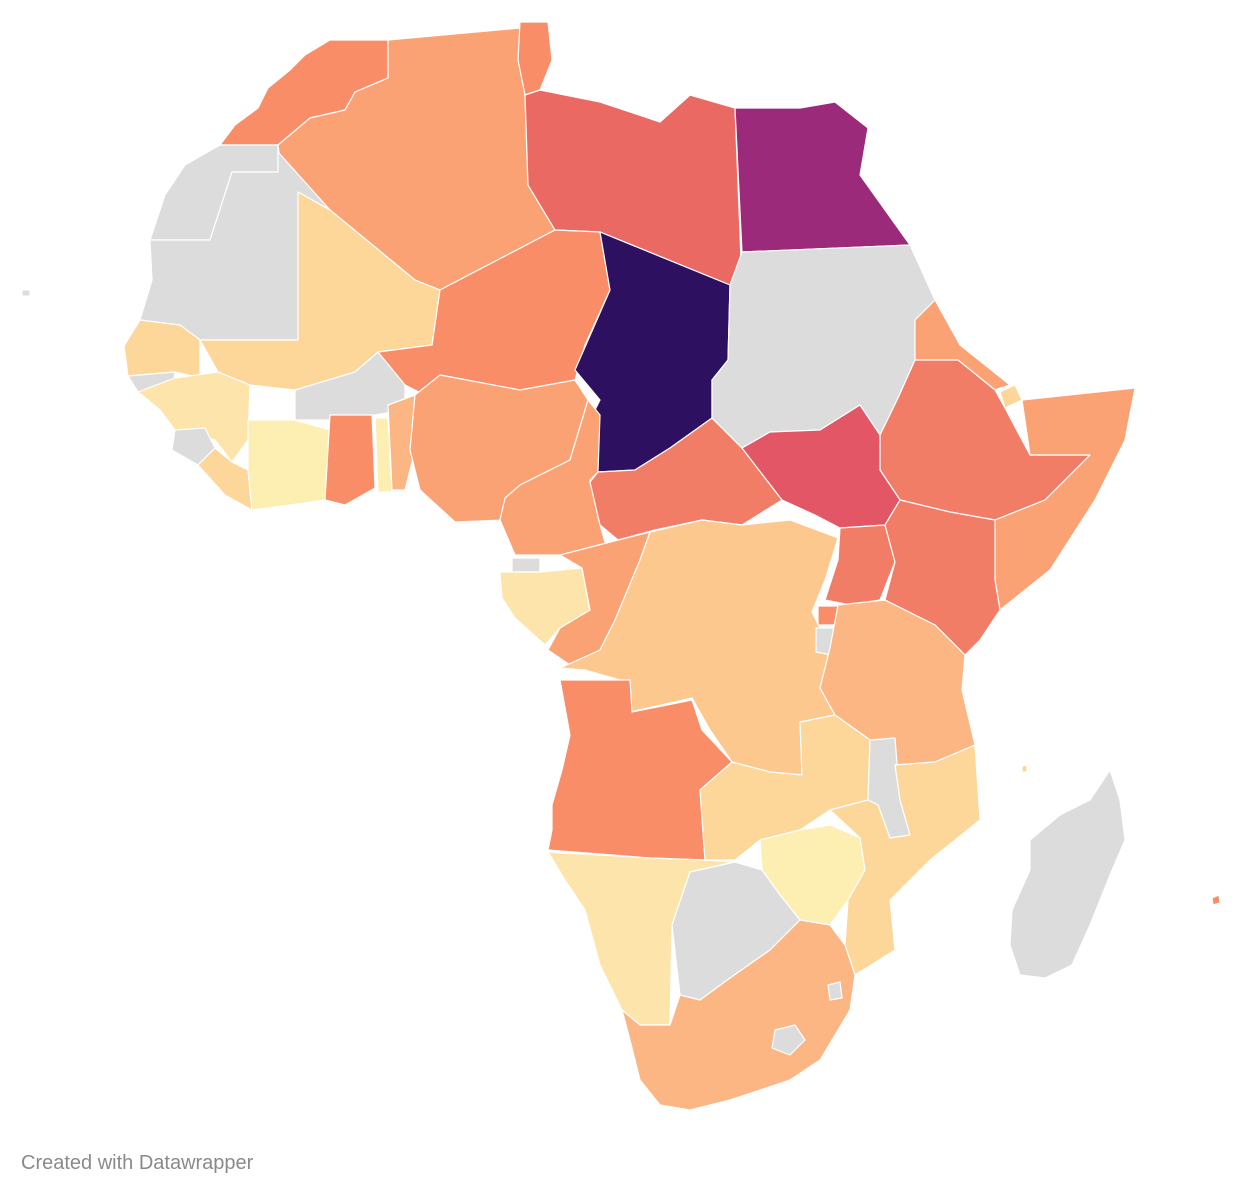 The width and height of the screenshot is (1240, 1198). What do you see at coordinates (821, 466) in the screenshot?
I see `country-south-sudan` at bounding box center [821, 466].